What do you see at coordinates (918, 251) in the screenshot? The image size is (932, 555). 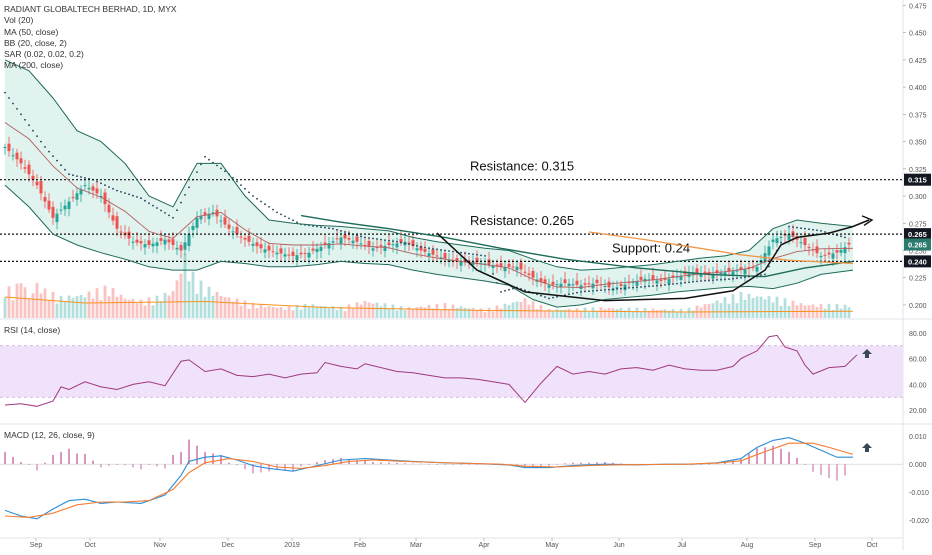 I see `price-tick-label: 0.250` at bounding box center [918, 251].